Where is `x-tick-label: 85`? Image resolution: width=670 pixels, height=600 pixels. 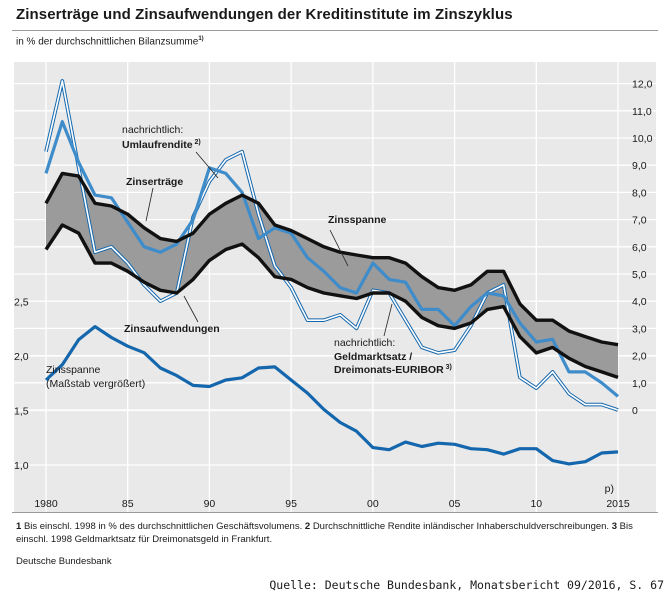 x-tick-label: 85 is located at coordinates (128, 504).